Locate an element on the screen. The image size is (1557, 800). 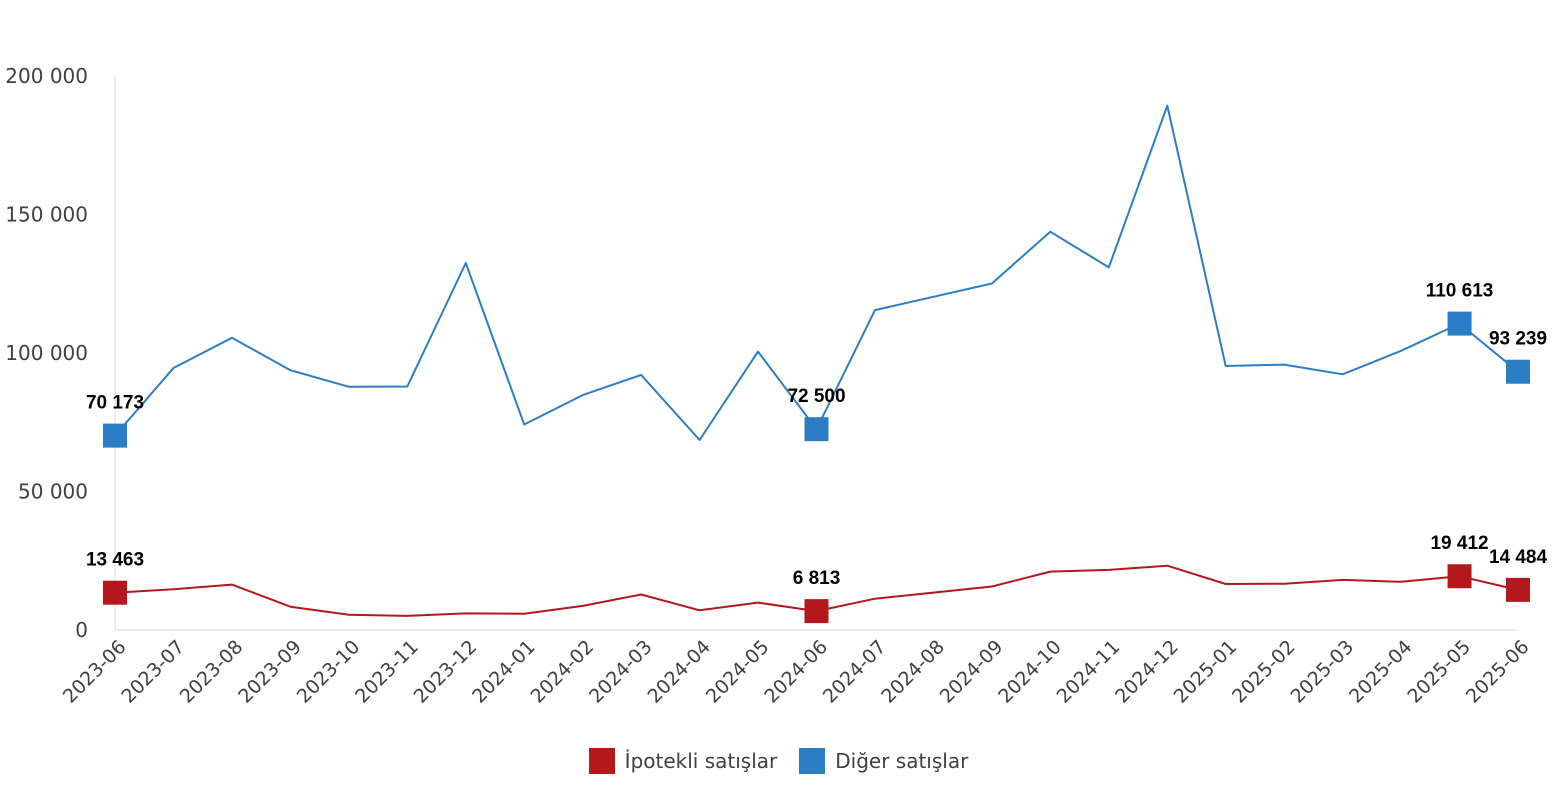
y-tick-label: 50 000 is located at coordinates (53, 492).